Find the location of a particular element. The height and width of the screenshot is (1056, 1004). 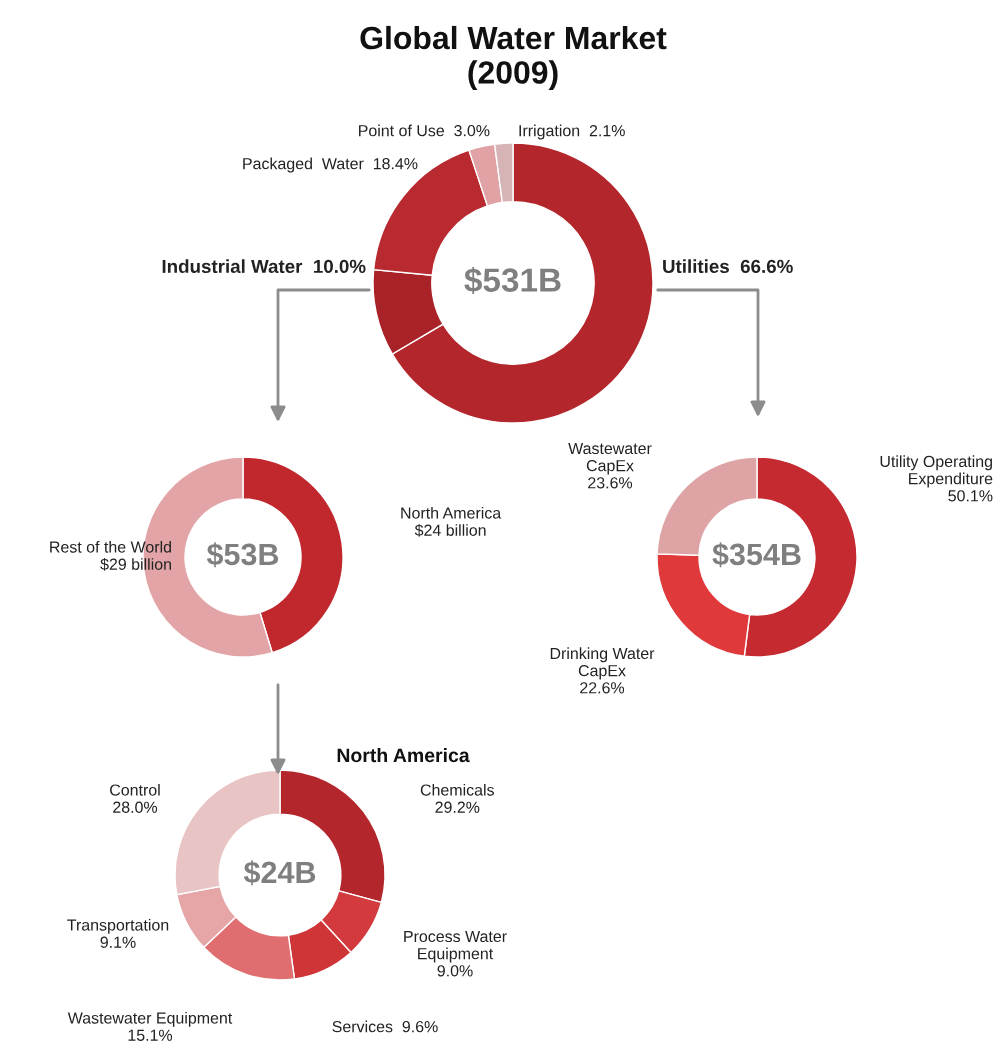

data-label: 15.1% is located at coordinates (150, 1035).